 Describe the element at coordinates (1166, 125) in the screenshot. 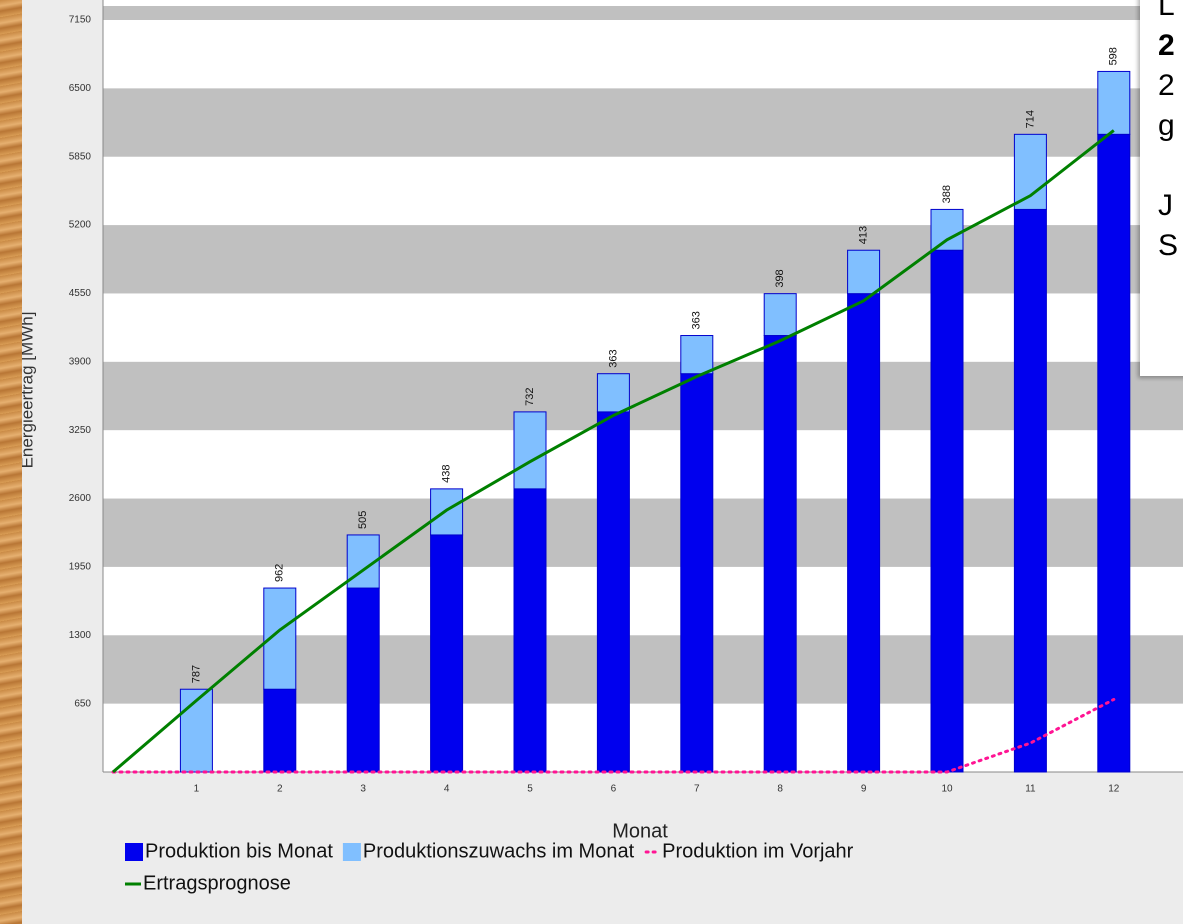

I see `overlay-line: g` at that location.